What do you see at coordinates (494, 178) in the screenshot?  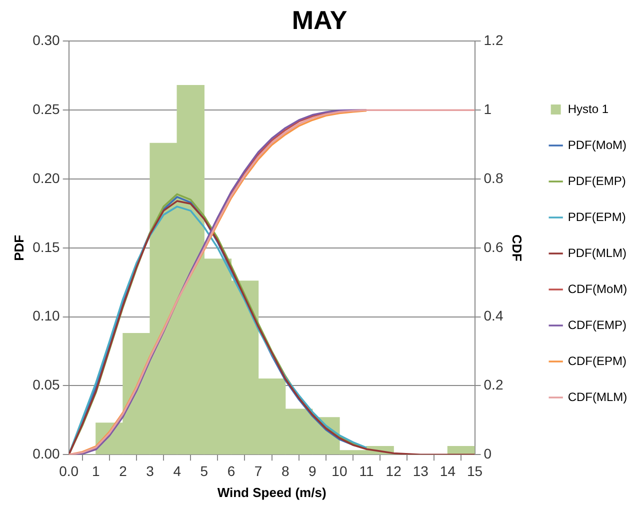 I see `y2-tick-label: 0.8` at bounding box center [494, 178].